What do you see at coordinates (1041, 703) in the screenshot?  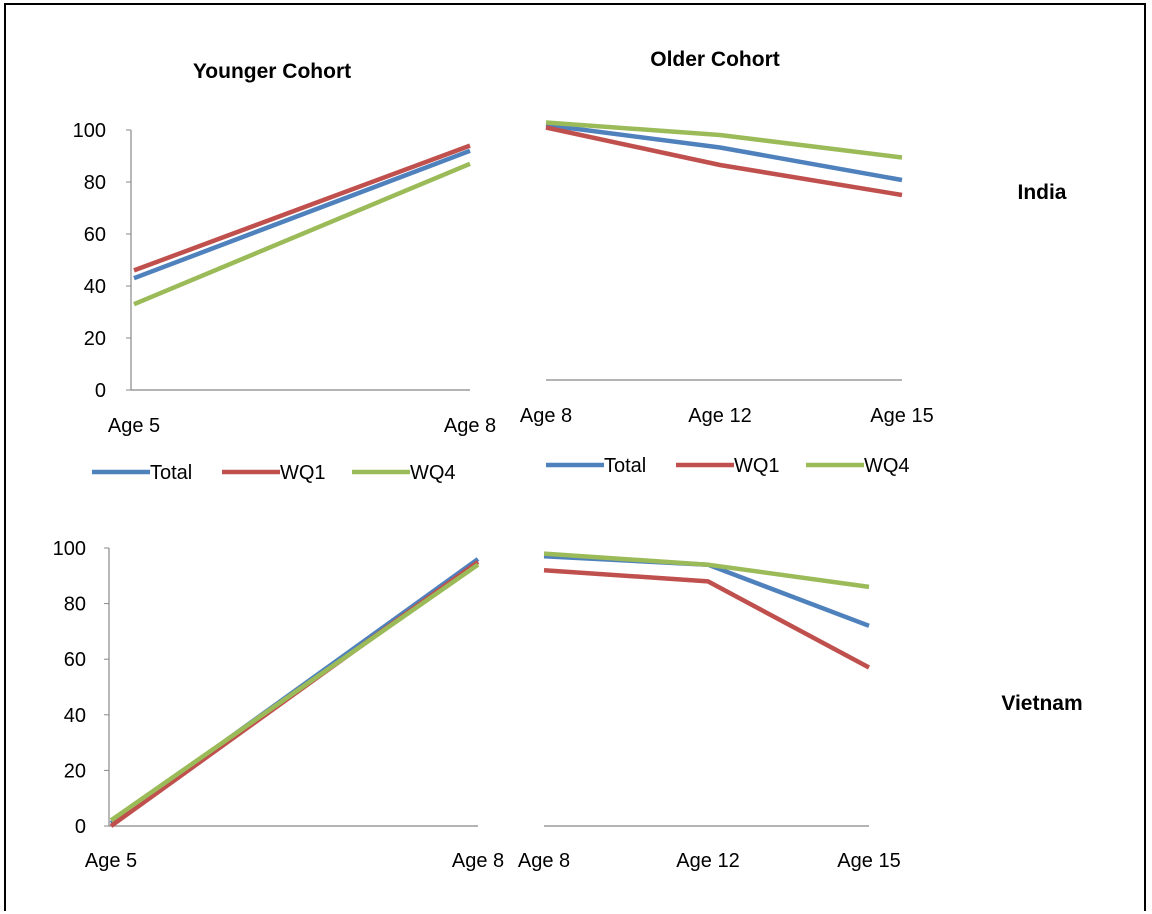 I see `row-label-vietnam: Vietnam` at bounding box center [1041, 703].